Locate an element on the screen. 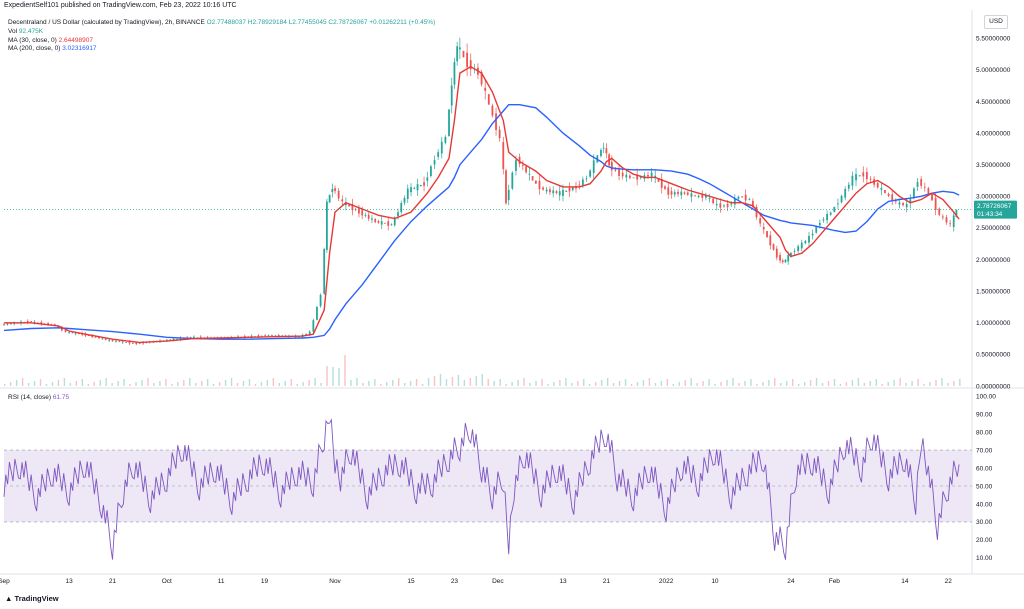 The image size is (1024, 609). rsi-tick-label: 70.00 is located at coordinates (984, 450).